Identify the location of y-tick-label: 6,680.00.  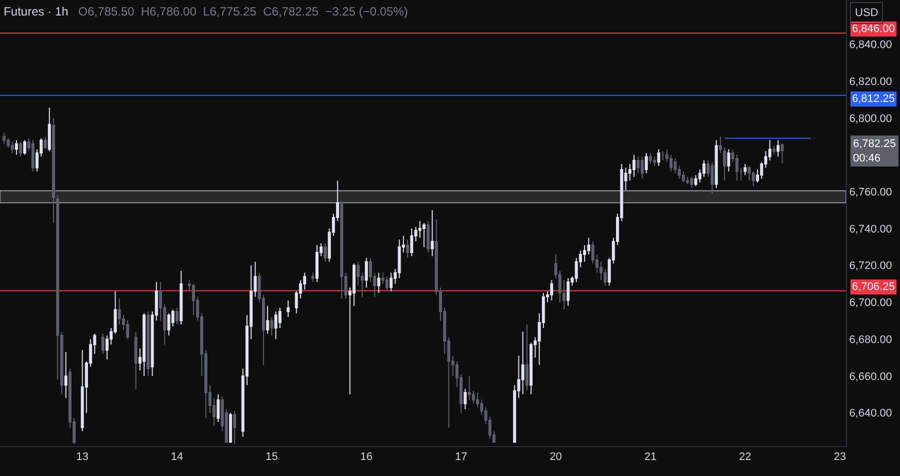
(870, 340).